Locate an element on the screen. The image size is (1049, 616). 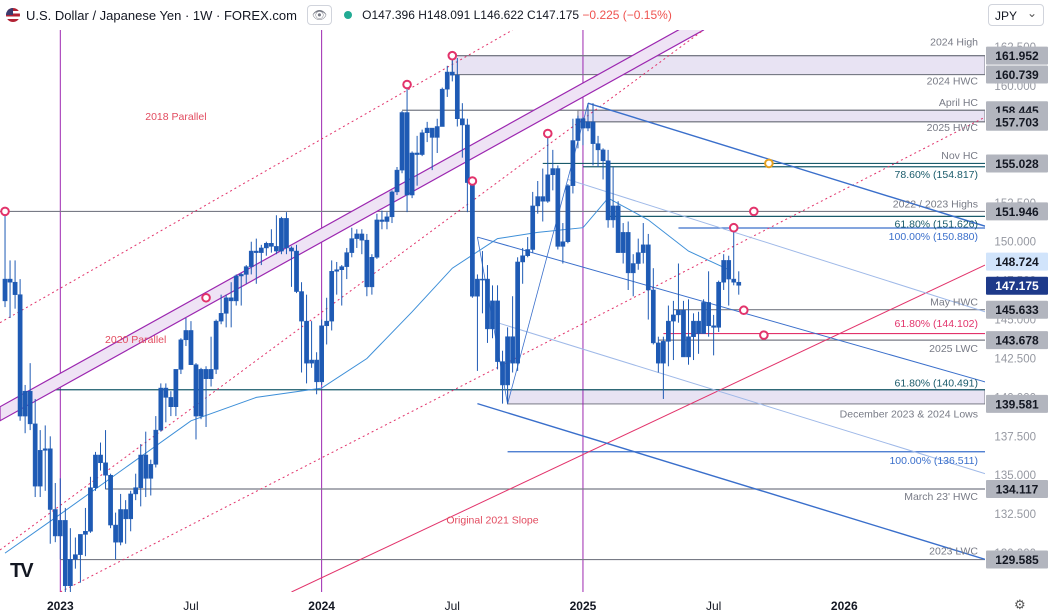
close-value: C147.175 is located at coordinates (553, 15).